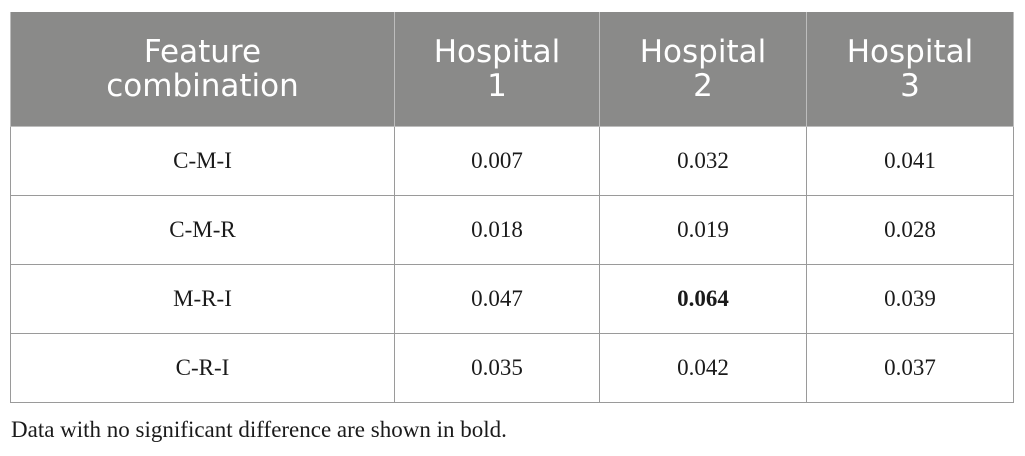 The width and height of the screenshot is (1025, 456). Describe the element at coordinates (703, 230) in the screenshot. I see `cell-value: 0.019` at that location.